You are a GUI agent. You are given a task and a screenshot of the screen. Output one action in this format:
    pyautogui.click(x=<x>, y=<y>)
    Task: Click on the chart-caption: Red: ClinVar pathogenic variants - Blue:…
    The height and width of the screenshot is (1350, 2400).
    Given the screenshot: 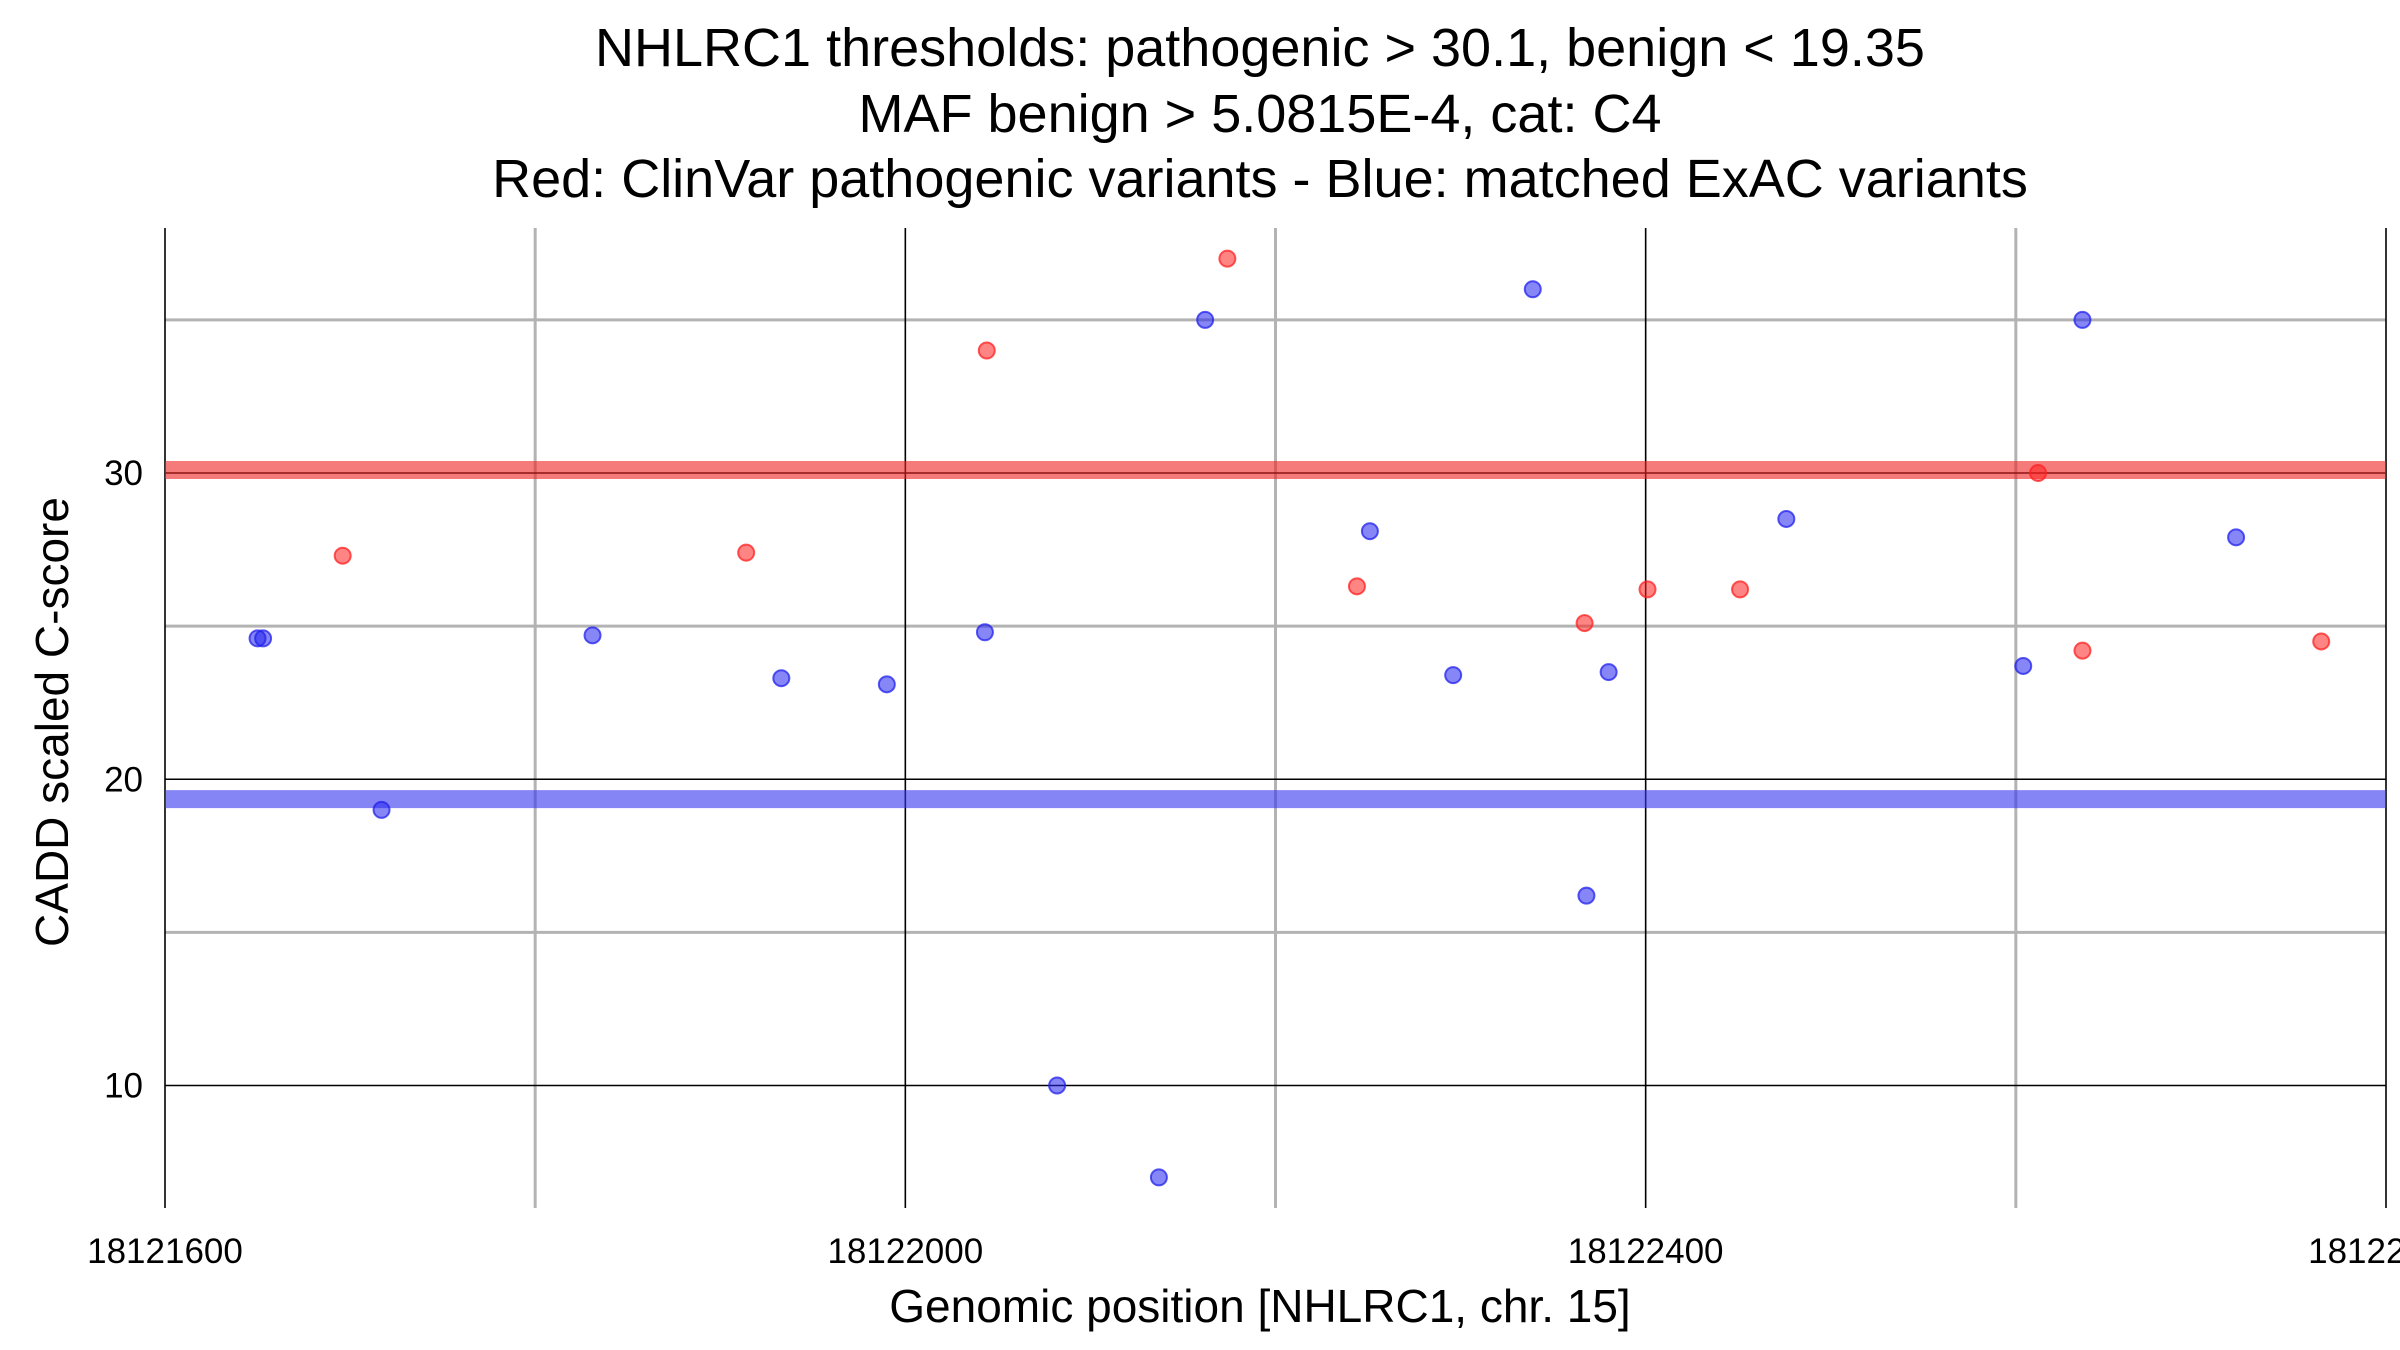 What is the action you would take?
    pyautogui.click(x=1260, y=179)
    